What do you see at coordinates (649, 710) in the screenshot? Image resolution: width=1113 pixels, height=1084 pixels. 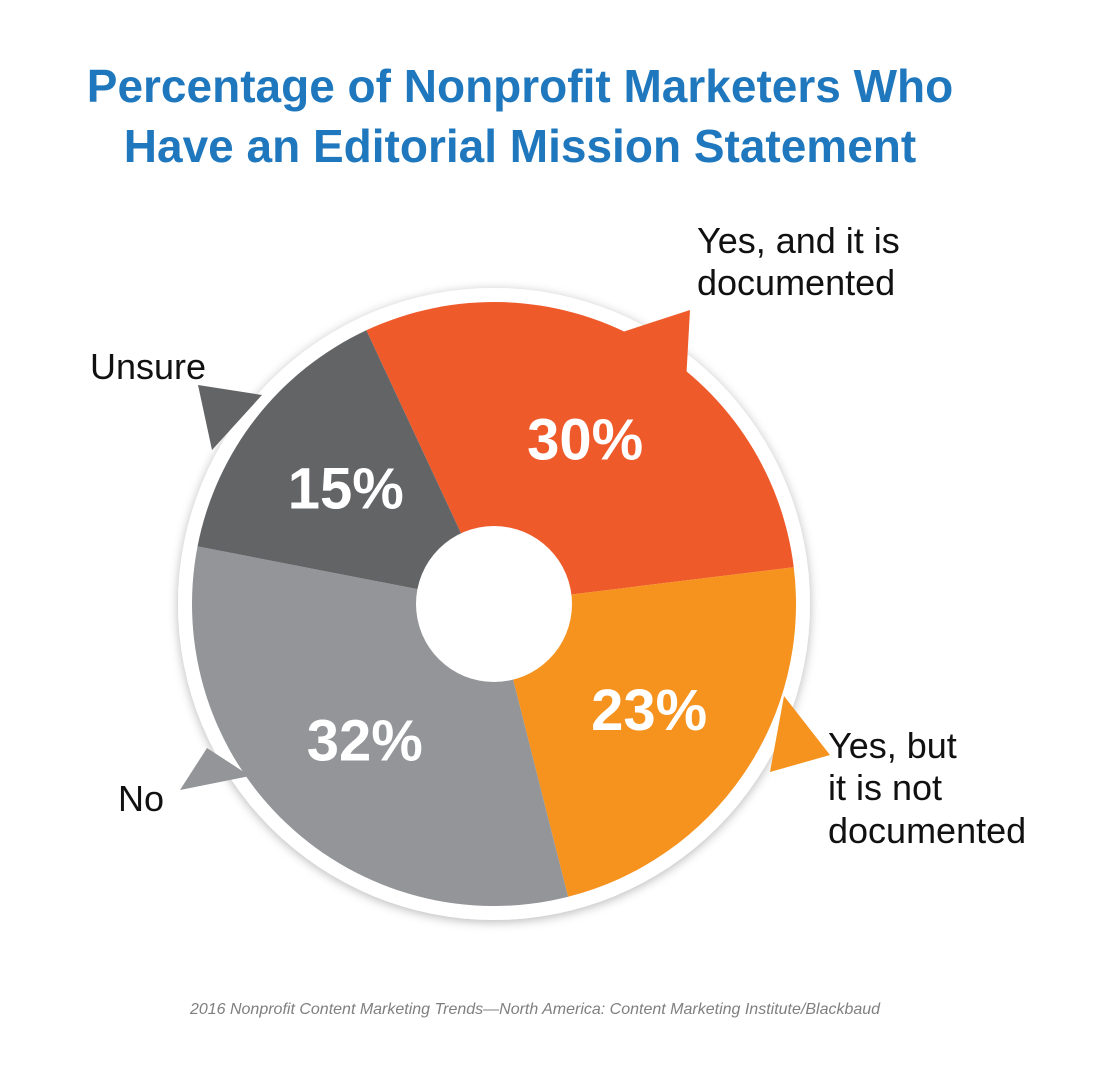 I see `value-label-yes-but-it-is-not-documented: 23%` at bounding box center [649, 710].